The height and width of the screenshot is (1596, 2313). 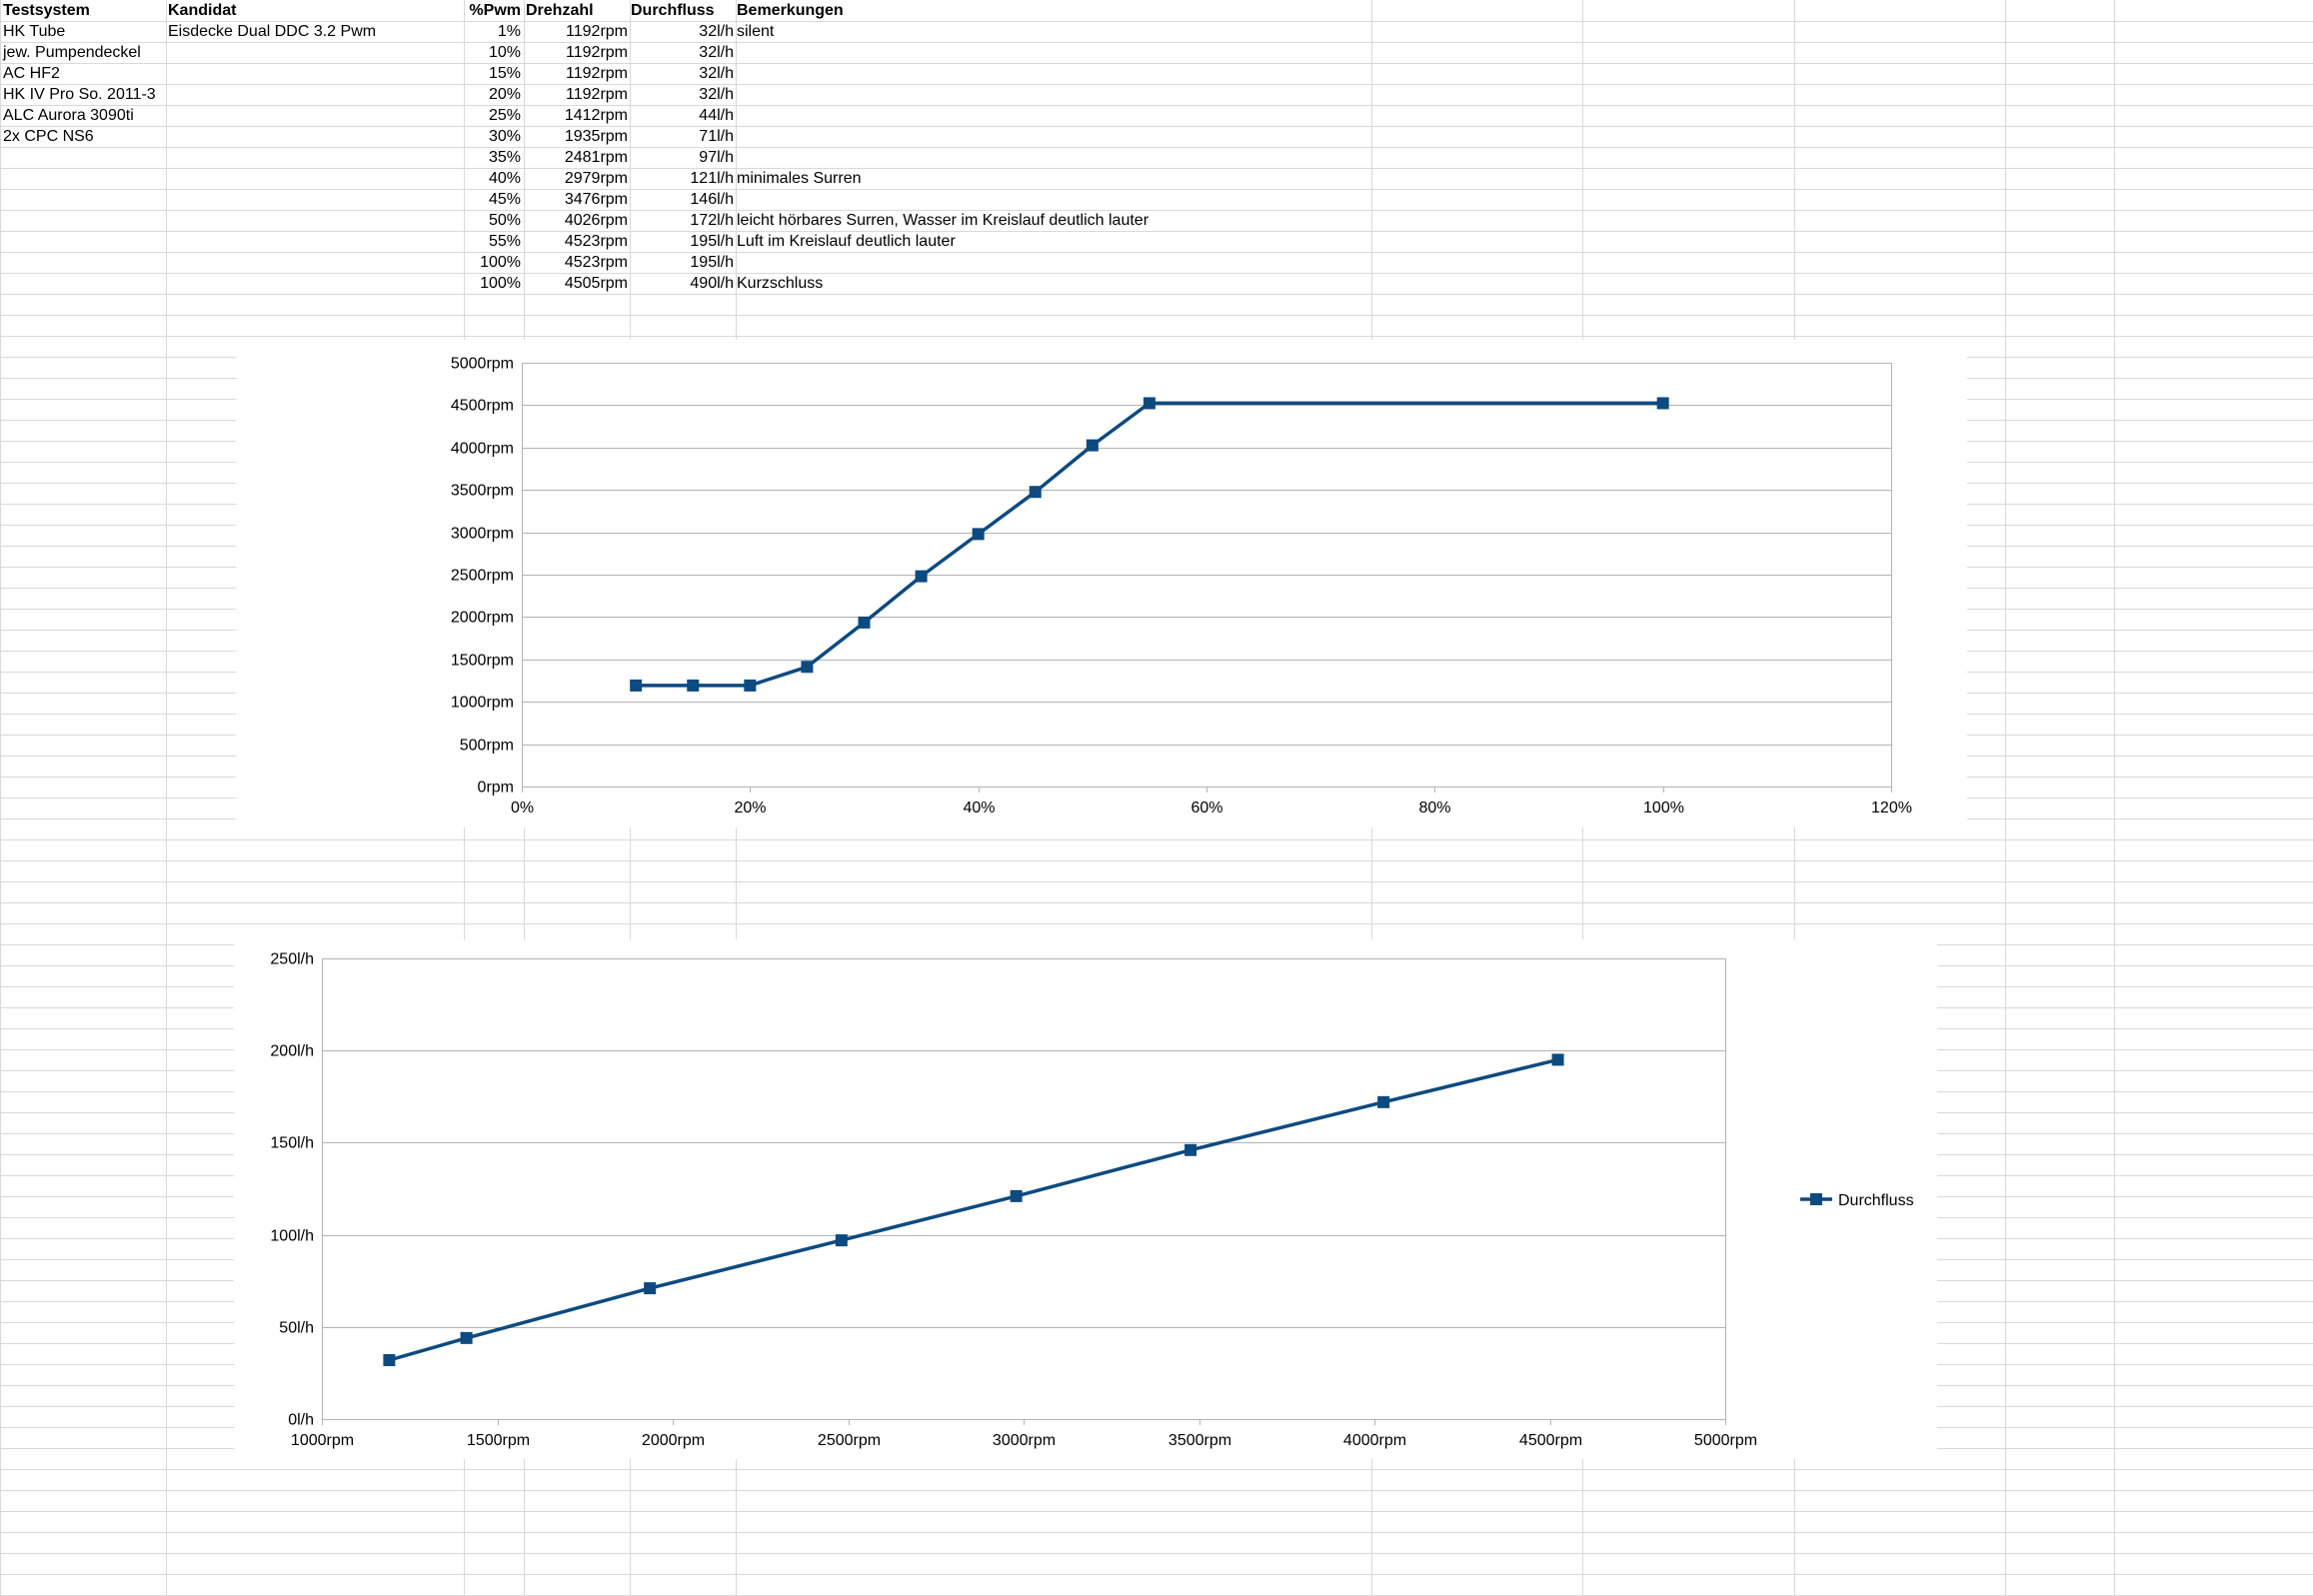 What do you see at coordinates (505, 73) in the screenshot?
I see `pwm-cell: 15%` at bounding box center [505, 73].